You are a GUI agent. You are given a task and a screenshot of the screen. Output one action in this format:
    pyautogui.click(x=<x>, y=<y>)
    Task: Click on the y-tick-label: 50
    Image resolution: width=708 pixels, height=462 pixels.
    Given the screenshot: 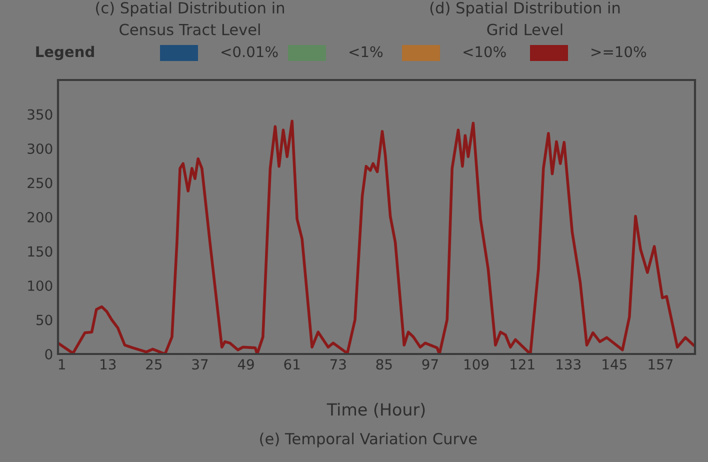 What is the action you would take?
    pyautogui.click(x=44, y=320)
    